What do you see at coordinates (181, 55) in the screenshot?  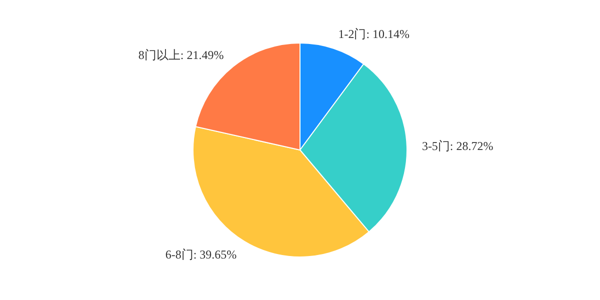 I see `slice-label: 8门以上: 21.49%` at bounding box center [181, 55].